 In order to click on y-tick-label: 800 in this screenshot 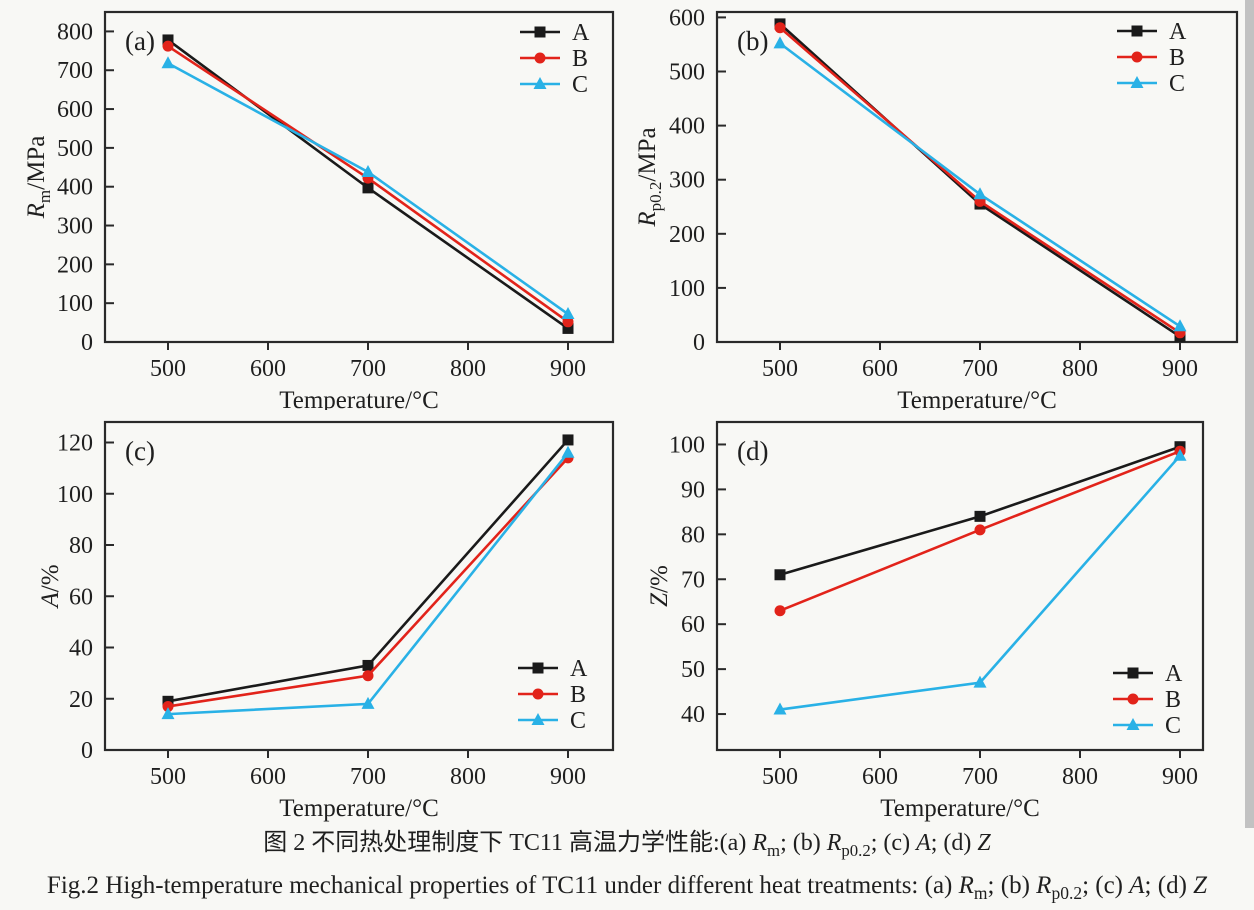, I will do `click(75, 32)`.